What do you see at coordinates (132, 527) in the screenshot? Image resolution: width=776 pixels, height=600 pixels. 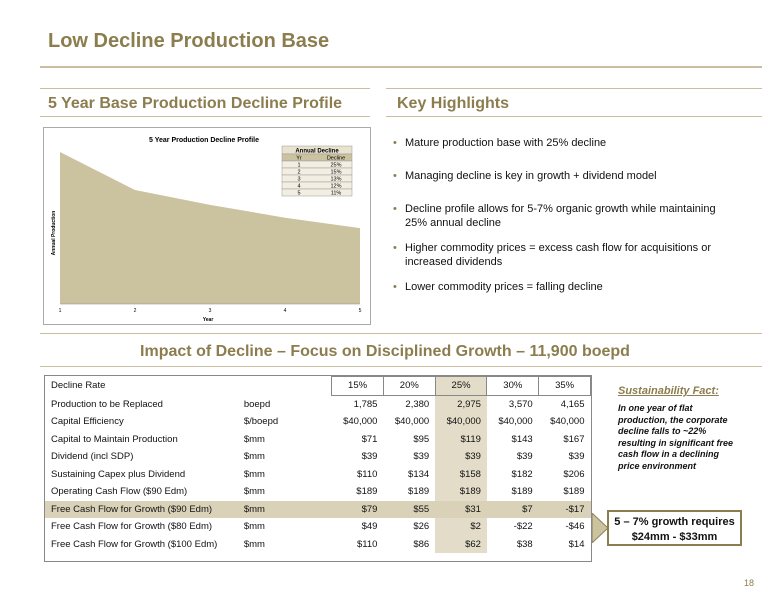 I see `row-label: Free Cash Flow for Growth ($80 Edm)` at bounding box center [132, 527].